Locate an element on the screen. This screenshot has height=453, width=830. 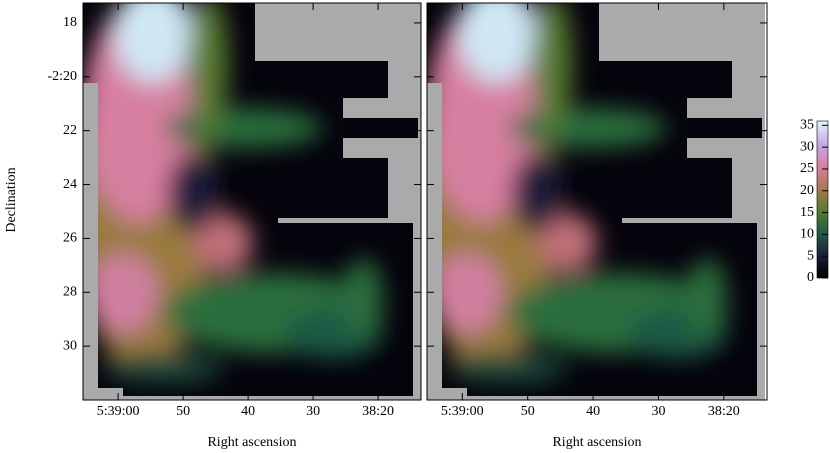
colorbar-tick-label: 30 is located at coordinates (807, 146).